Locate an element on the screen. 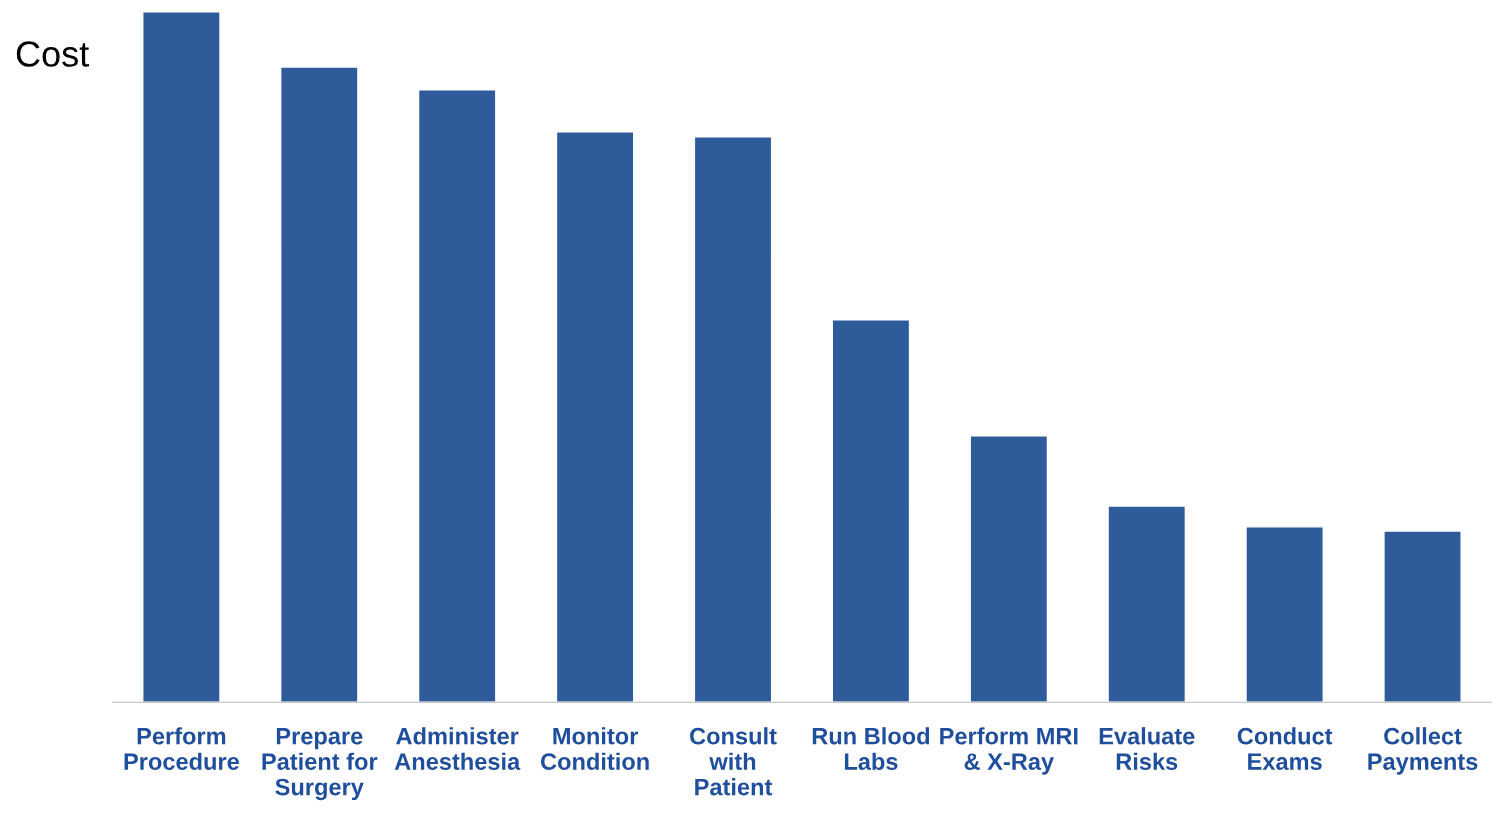 The height and width of the screenshot is (831, 1499). x-tick-label: Collect Payments is located at coordinates (1423, 751).